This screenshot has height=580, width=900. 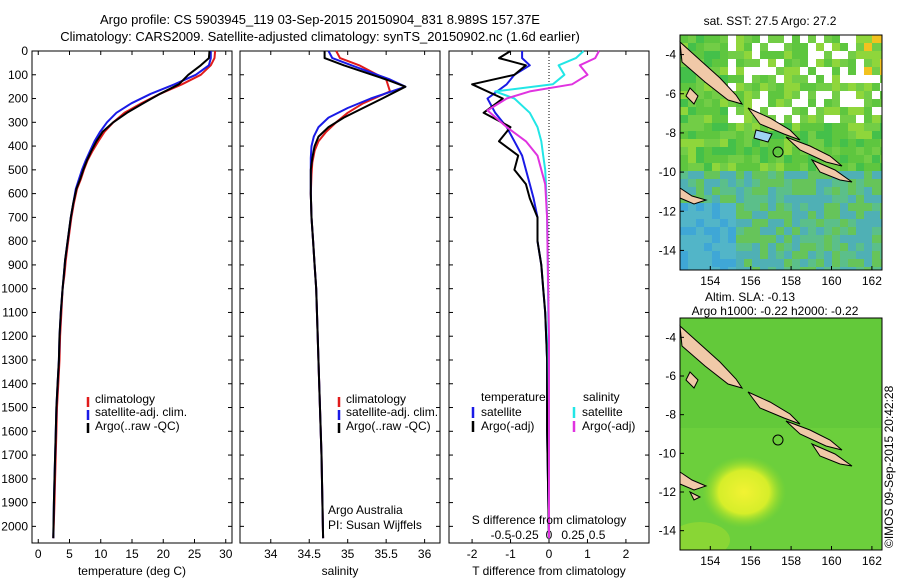 What do you see at coordinates (597, 535) in the screenshot?
I see `salinity-difference-tick-label: 0.5` at bounding box center [597, 535].